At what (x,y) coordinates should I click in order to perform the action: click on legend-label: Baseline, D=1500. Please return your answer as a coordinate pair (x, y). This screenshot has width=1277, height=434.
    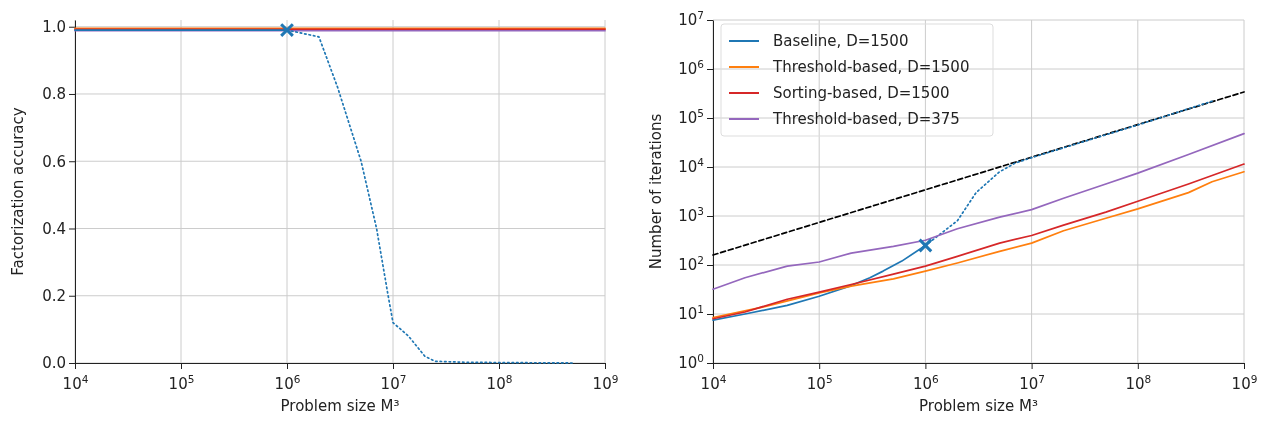
    Looking at the image, I should click on (841, 41).